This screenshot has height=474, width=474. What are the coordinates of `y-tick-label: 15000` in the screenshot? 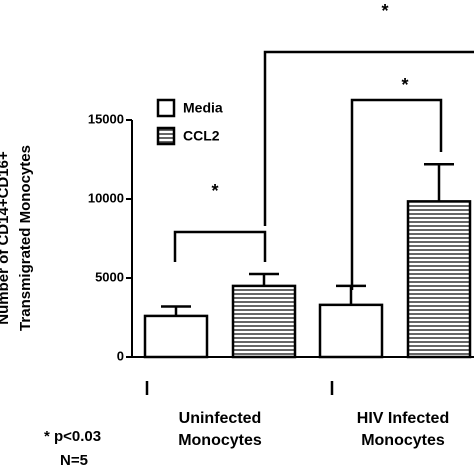 It's located at (106, 118).